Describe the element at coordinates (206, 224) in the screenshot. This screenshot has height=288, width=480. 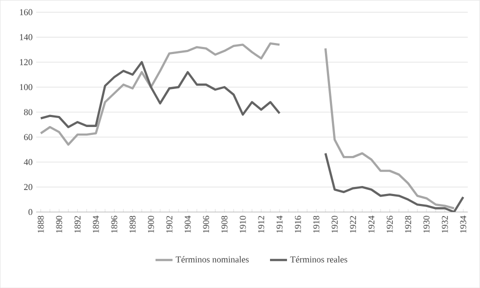
I see `x-tick-label: 1906` at that location.